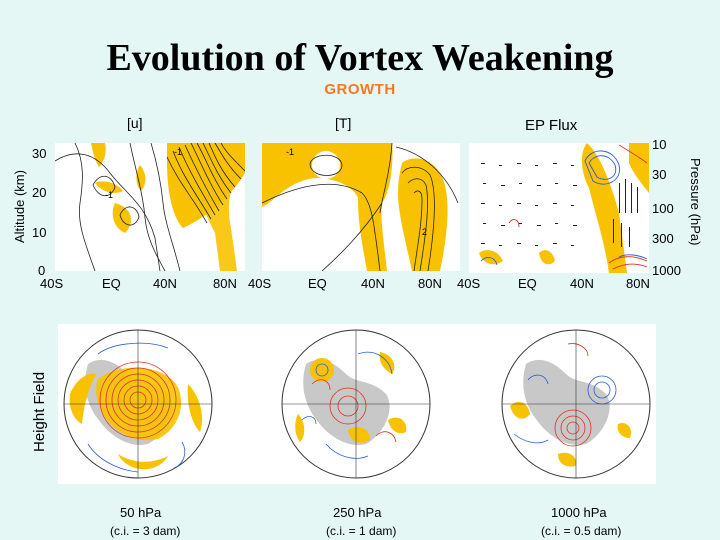 The height and width of the screenshot is (540, 720). What do you see at coordinates (638, 283) in the screenshot?
I see `x-tick-80n-3: 80N` at bounding box center [638, 283].